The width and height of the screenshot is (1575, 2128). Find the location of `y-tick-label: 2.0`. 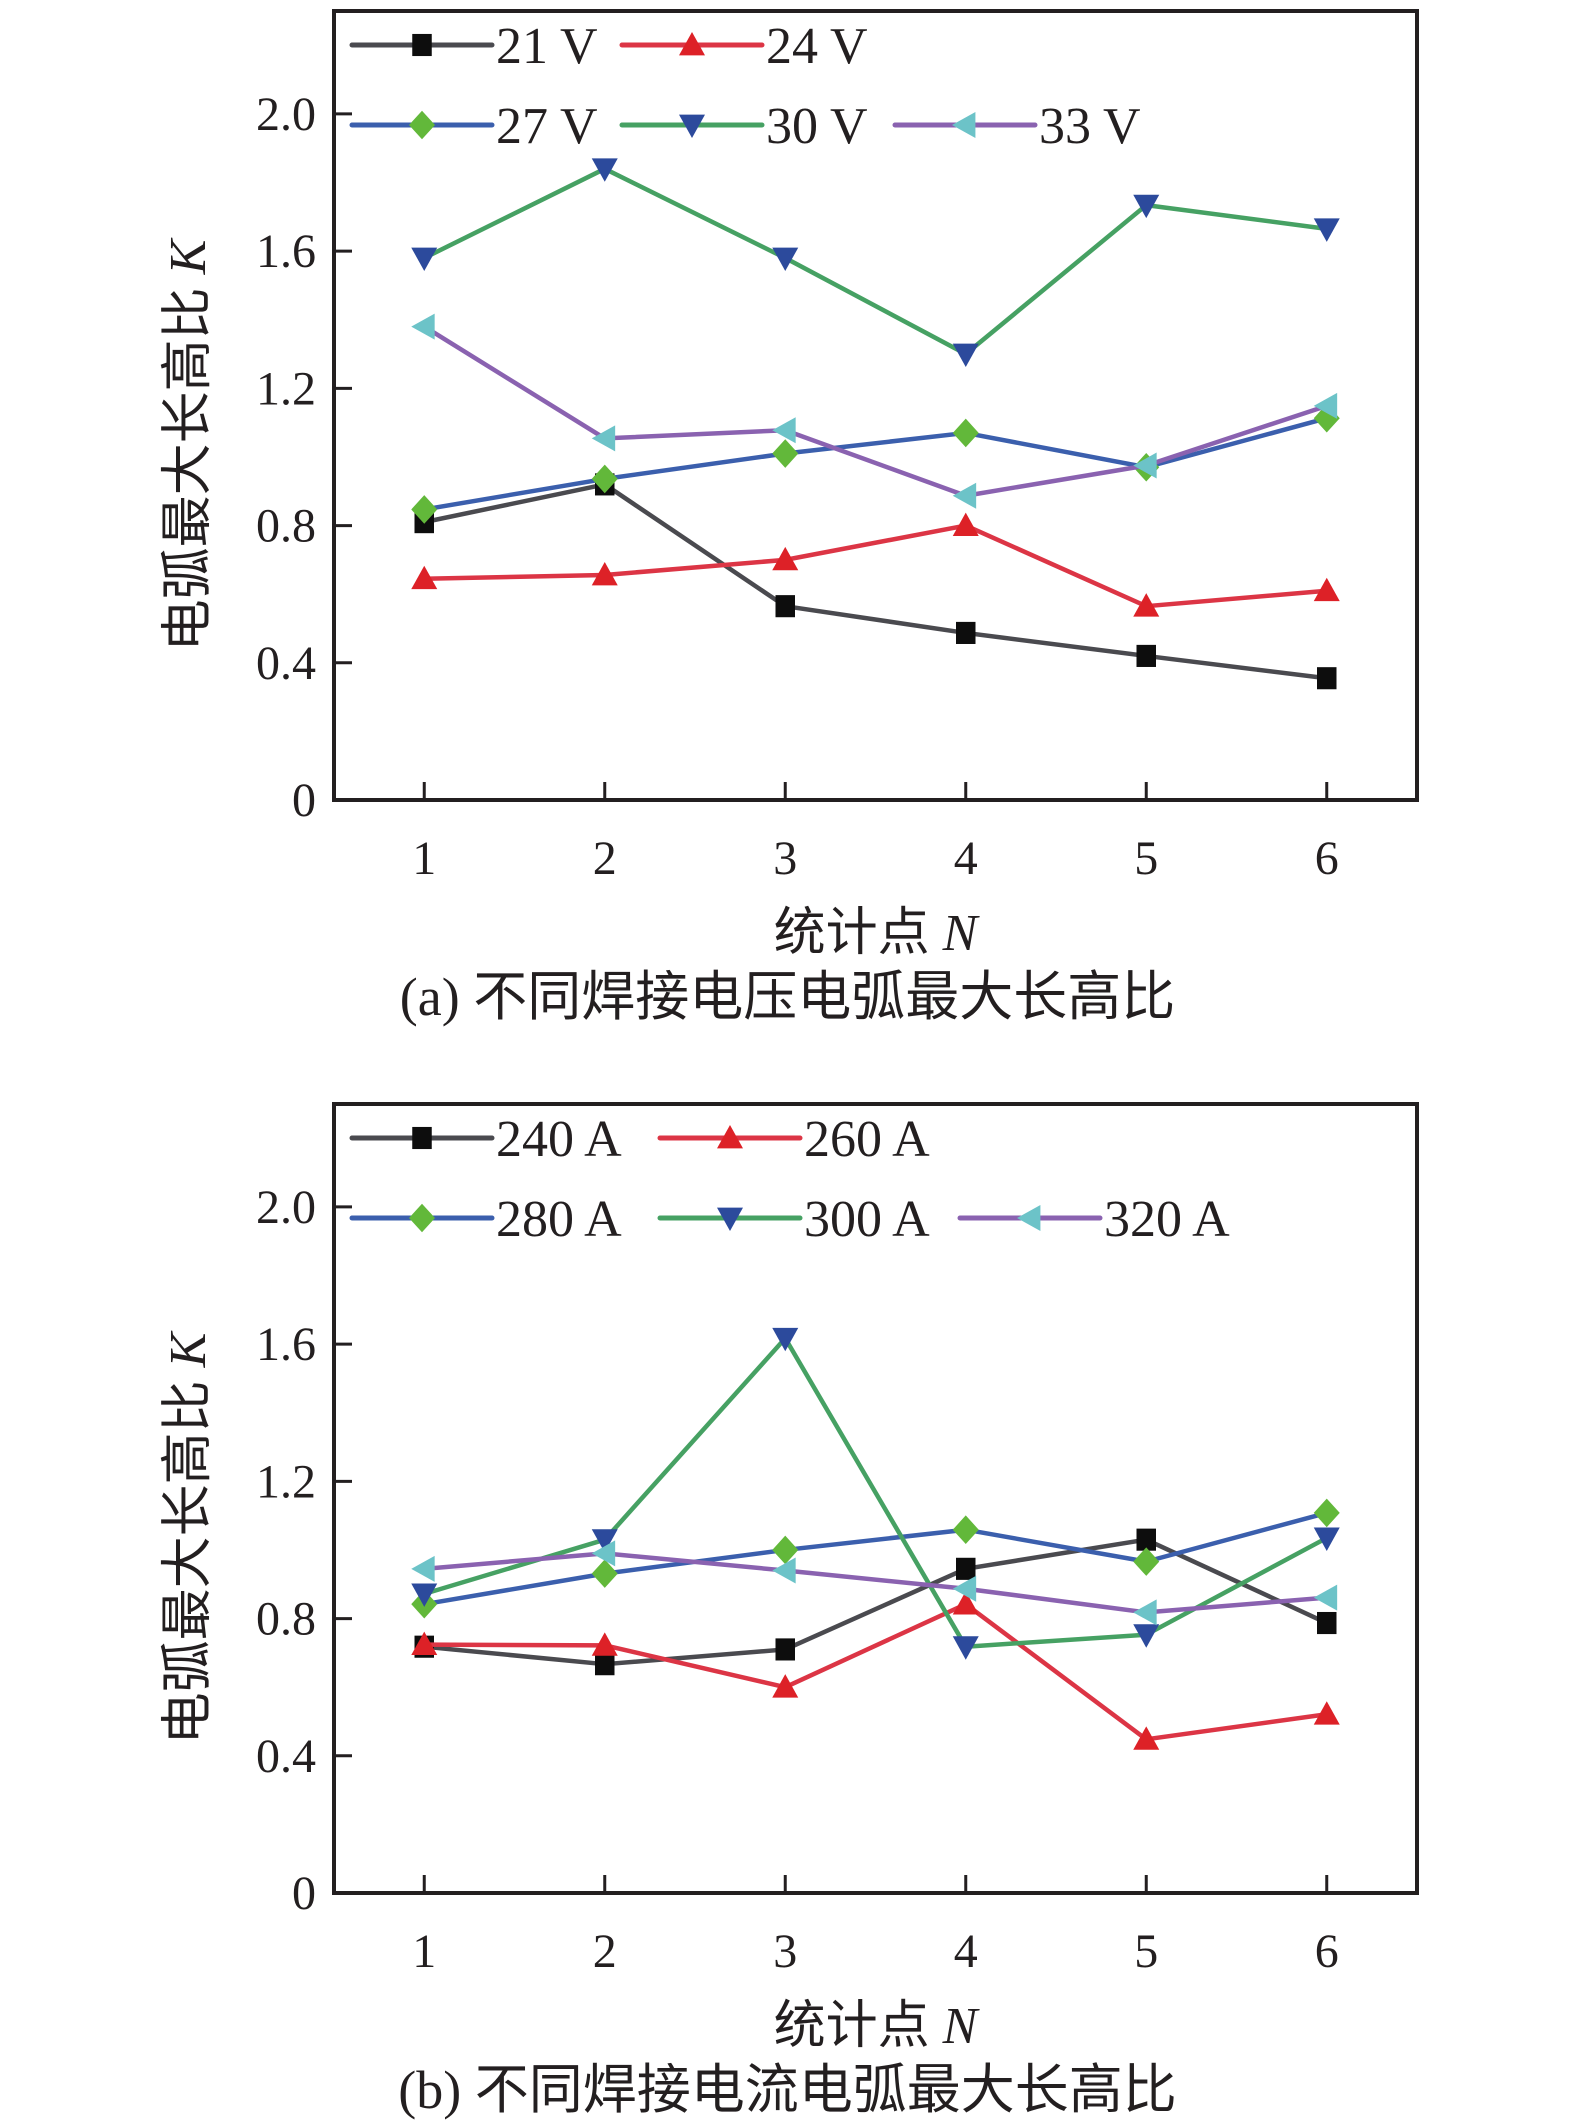

y-tick-label: 2.0 is located at coordinates (286, 1207).